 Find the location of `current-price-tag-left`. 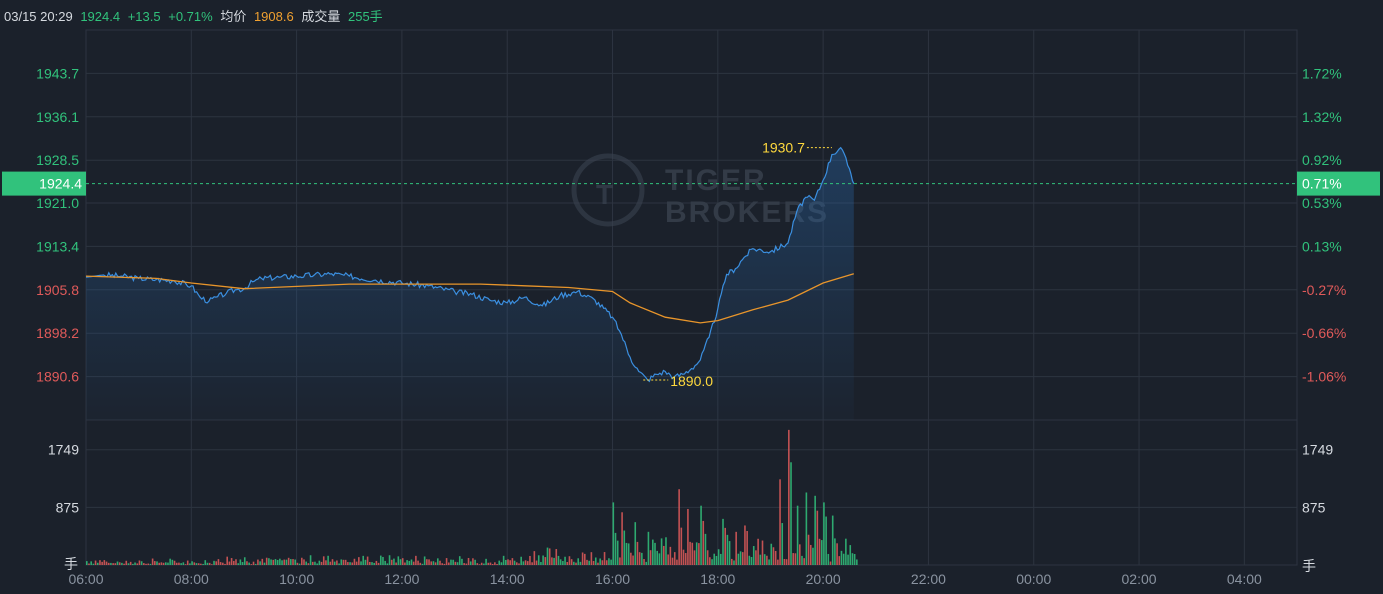

current-price-tag-left is located at coordinates (44, 183).